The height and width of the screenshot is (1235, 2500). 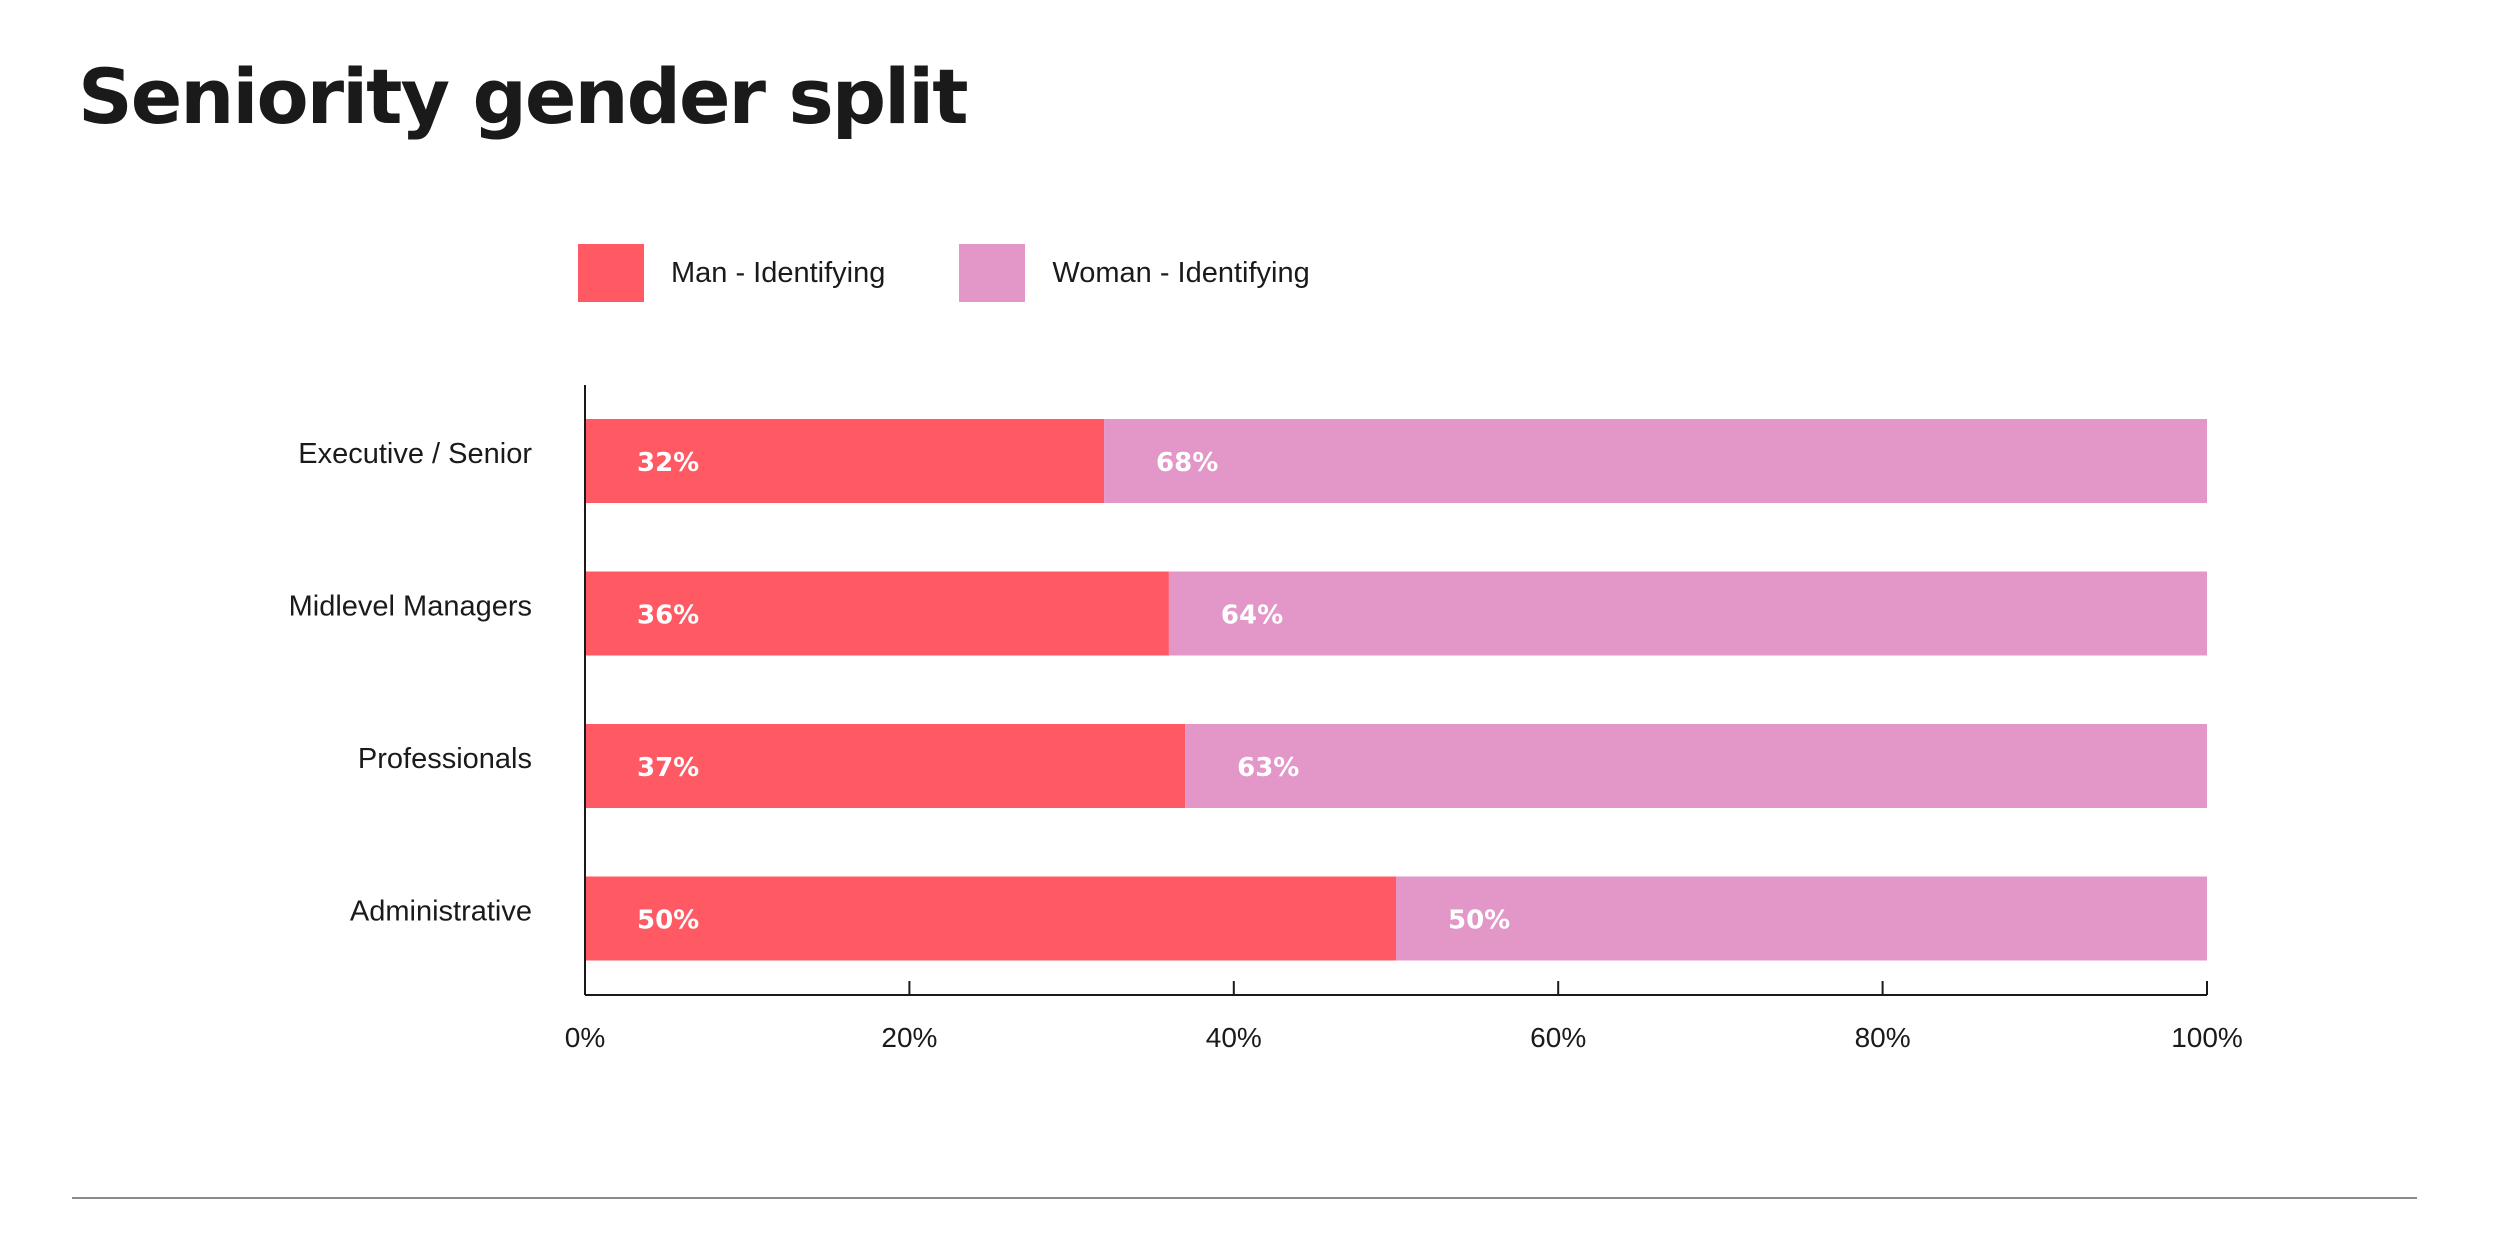 I want to click on footer-divider, so click(x=1244, y=1198).